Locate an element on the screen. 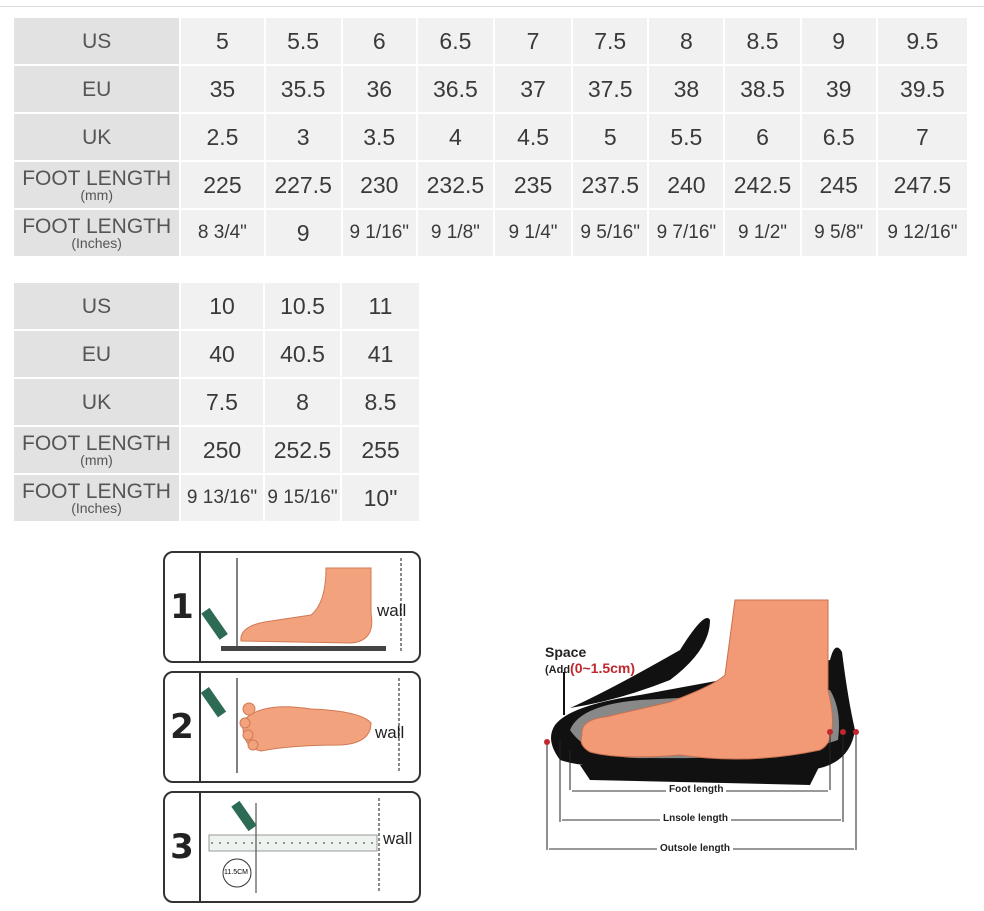 Image resolution: width=984 pixels, height=911 pixels. table-cell: 237.5 is located at coordinates (610, 185).